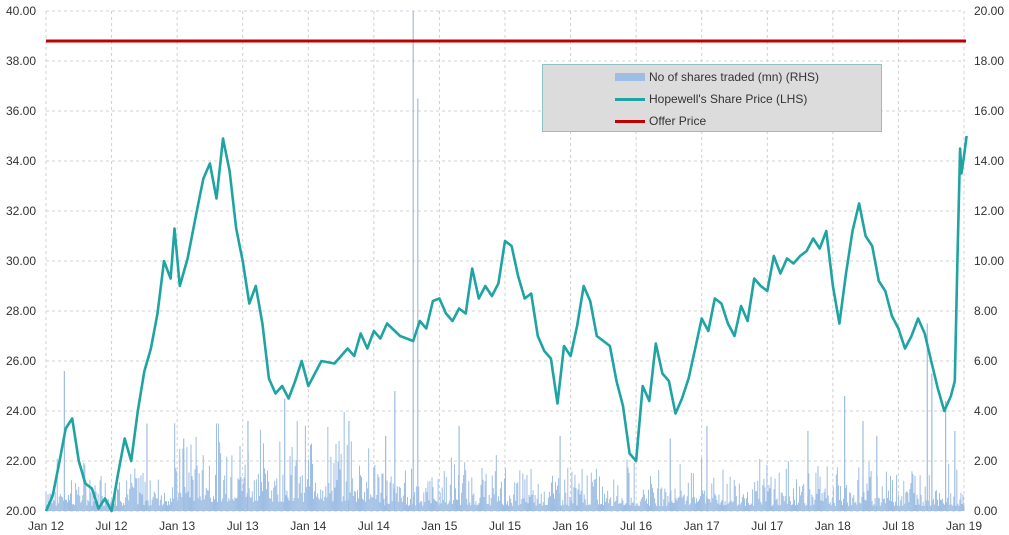 The height and width of the screenshot is (535, 1009). Describe the element at coordinates (21, 311) in the screenshot. I see `left-tick-label: 28.00` at that location.